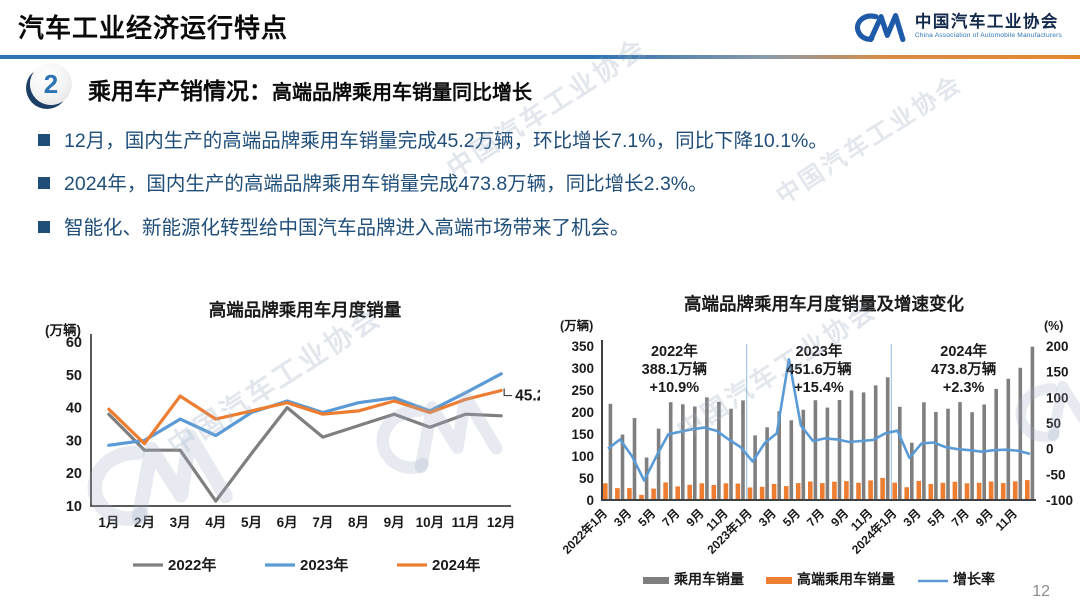 This screenshot has width=1080, height=607. What do you see at coordinates (1057, 346) in the screenshot?
I see `right-y-tick: 200` at bounding box center [1057, 346].